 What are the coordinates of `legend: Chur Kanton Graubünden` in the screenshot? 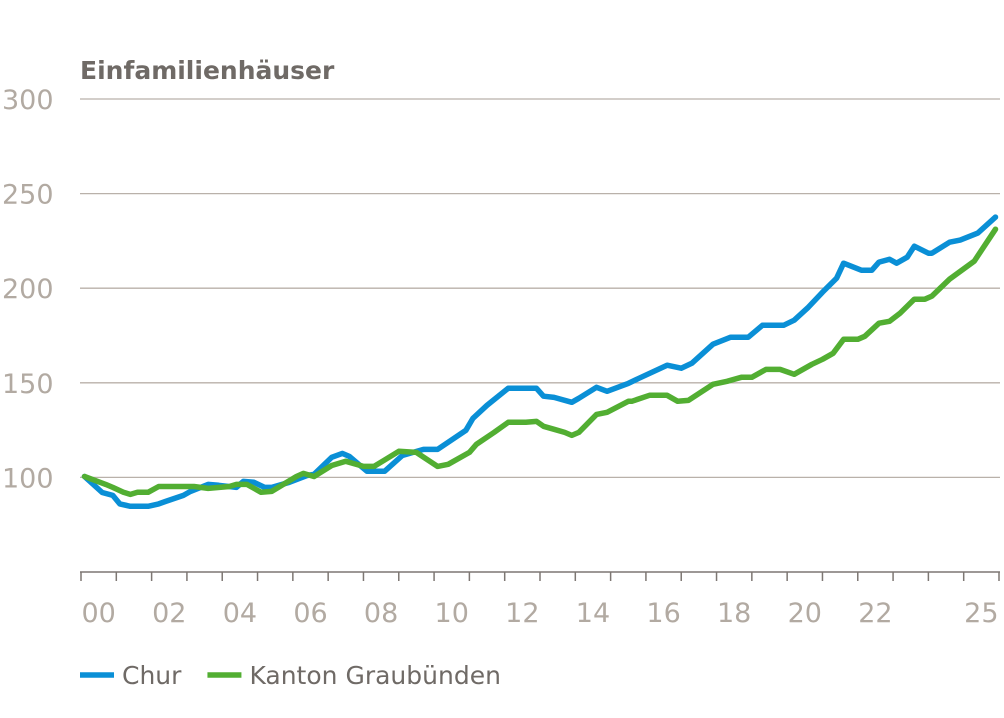 It's located at (290, 675).